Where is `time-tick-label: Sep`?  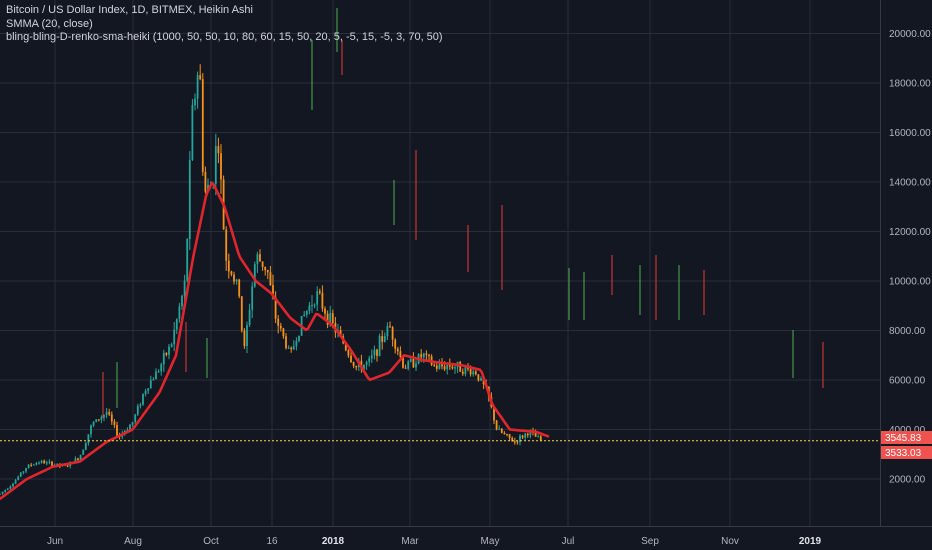
time-tick-label: Sep is located at coordinates (650, 541).